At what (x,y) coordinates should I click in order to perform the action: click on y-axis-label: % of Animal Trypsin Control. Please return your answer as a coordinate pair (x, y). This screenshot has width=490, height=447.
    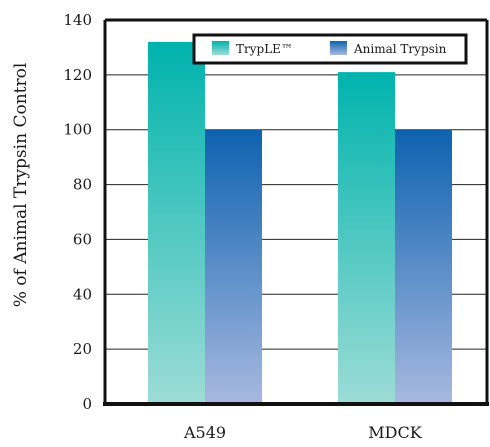
    Looking at the image, I should click on (21, 185).